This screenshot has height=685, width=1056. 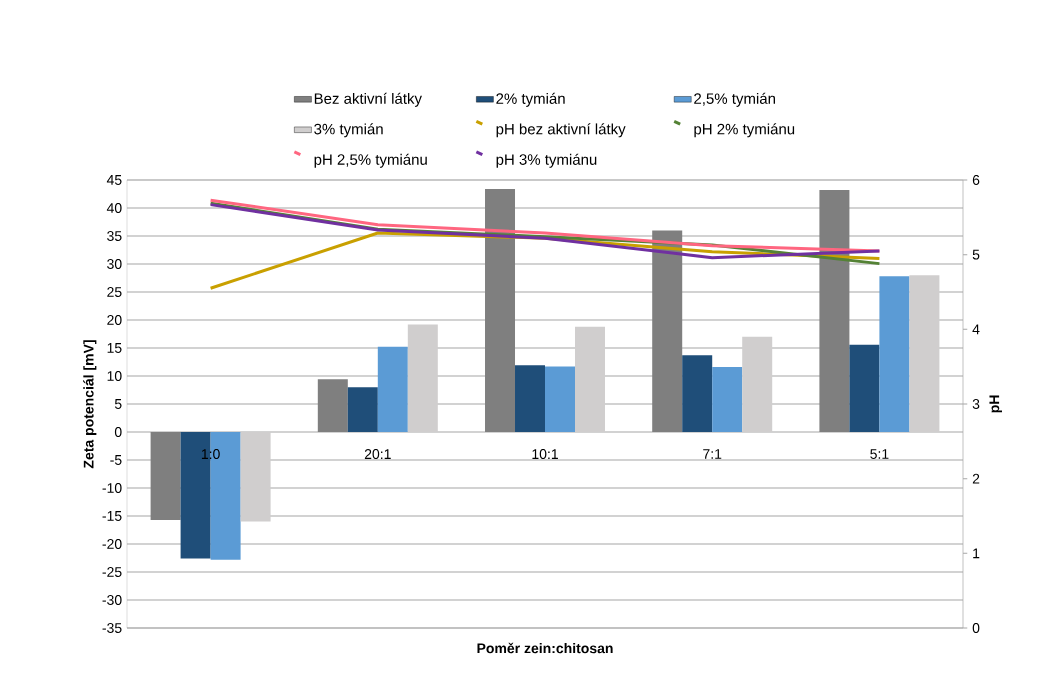 I want to click on legend-label: 2,5% tymián, so click(x=734, y=99).